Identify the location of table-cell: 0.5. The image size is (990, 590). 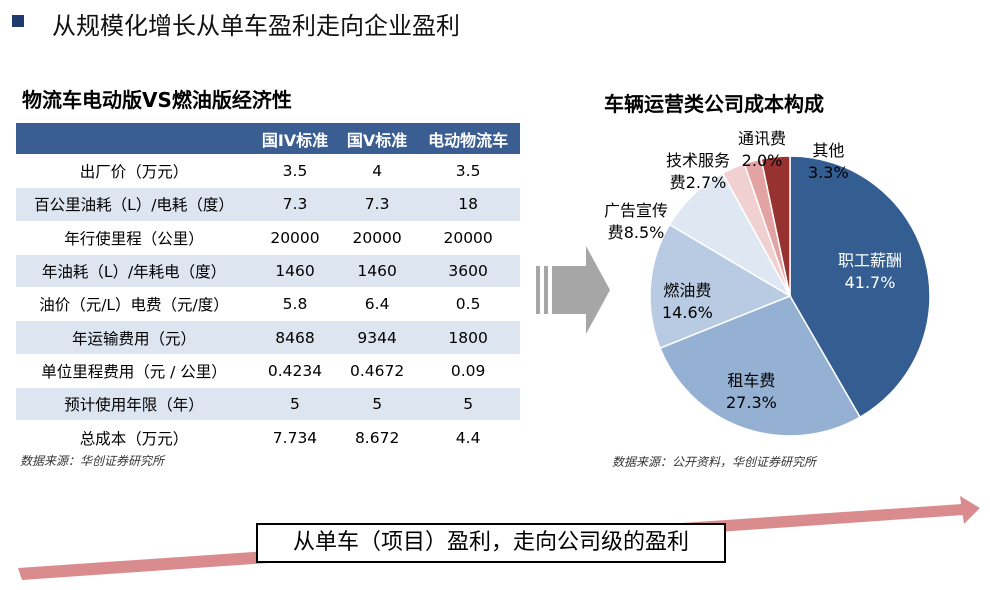
(468, 304).